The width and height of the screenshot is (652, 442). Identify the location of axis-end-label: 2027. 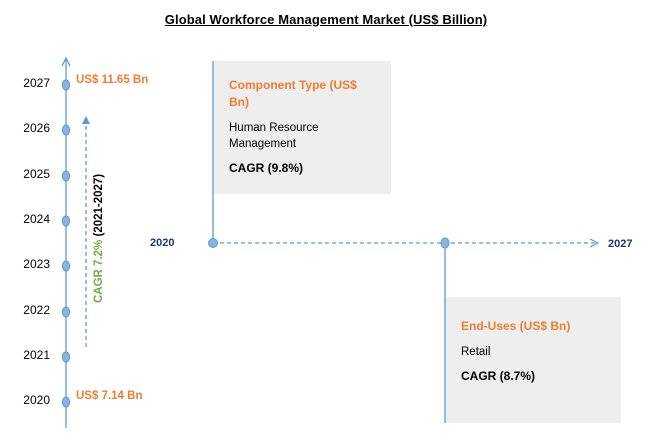
(620, 244).